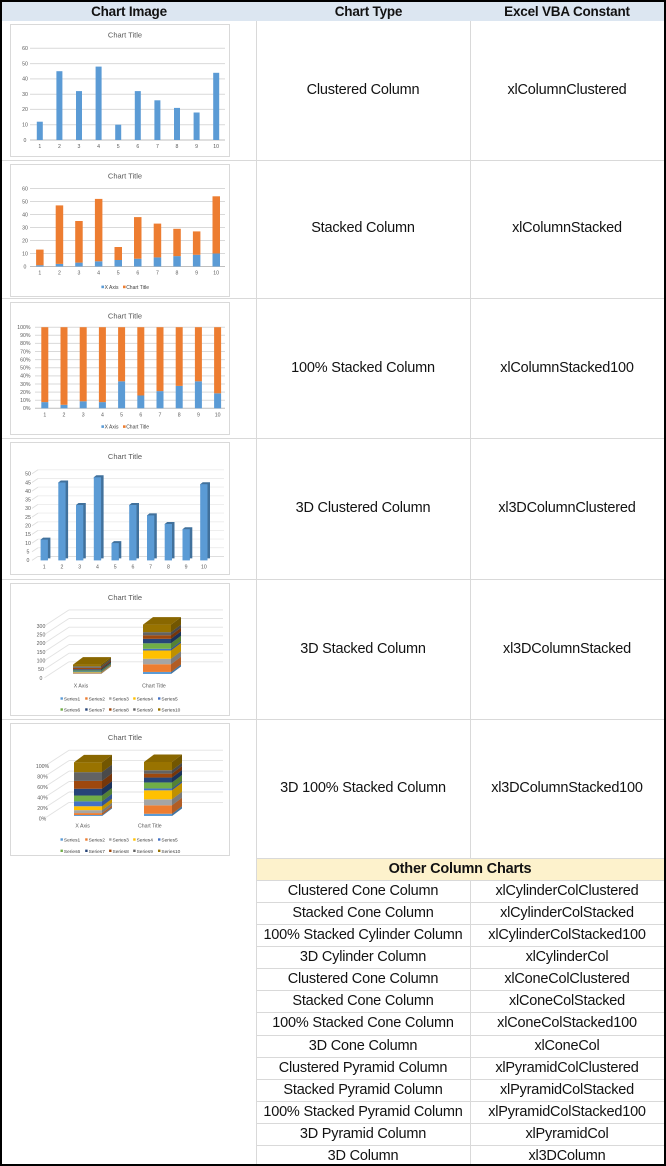 This screenshot has width=666, height=1166. I want to click on svg-text: Series5, so click(169, 840).